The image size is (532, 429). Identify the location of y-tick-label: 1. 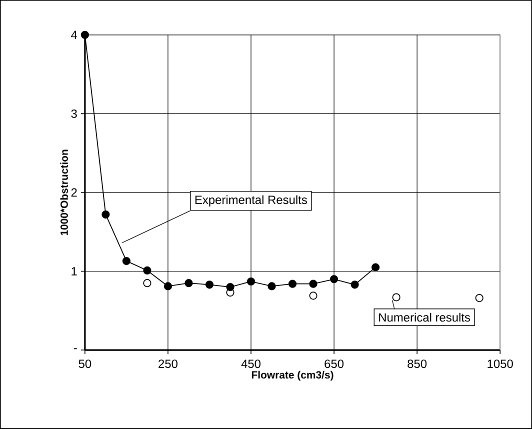
(74, 271).